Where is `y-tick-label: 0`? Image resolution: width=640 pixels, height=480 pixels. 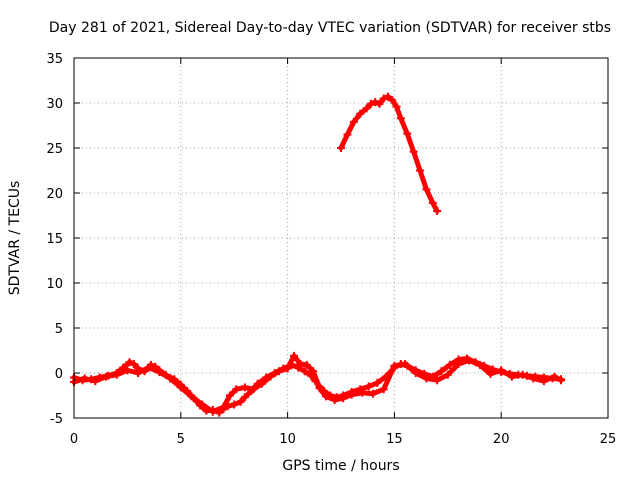
y-tick-label: 0 is located at coordinates (59, 374).